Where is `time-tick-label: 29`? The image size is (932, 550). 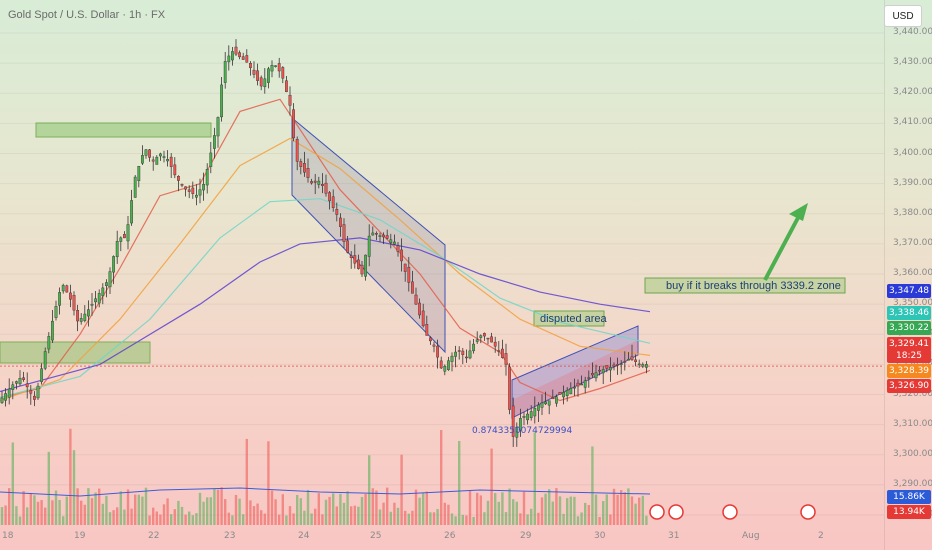
time-tick-label: 29 is located at coordinates (526, 536).